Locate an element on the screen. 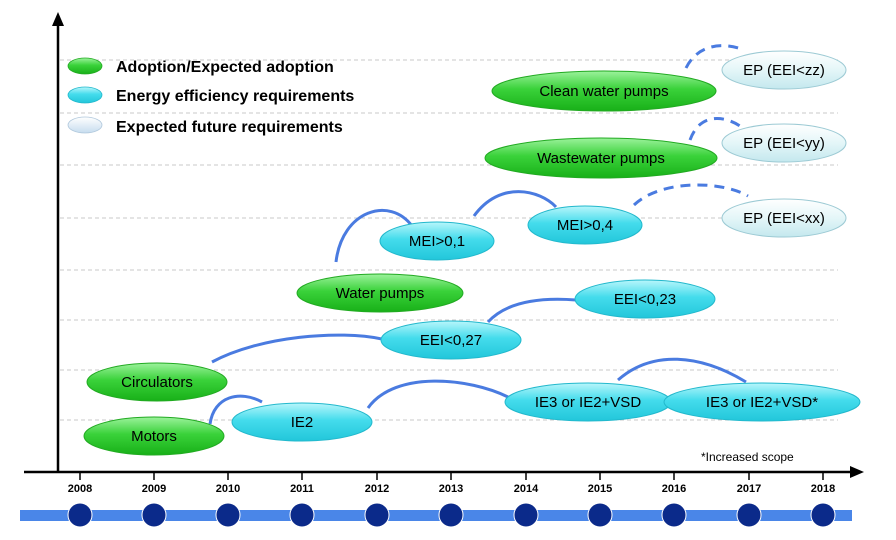 The height and width of the screenshot is (540, 896). node-label: Clean water pumps is located at coordinates (603, 91).